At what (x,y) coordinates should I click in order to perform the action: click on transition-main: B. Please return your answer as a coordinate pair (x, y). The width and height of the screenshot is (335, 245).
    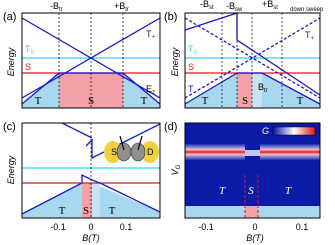
    Looking at the image, I should click on (261, 87).